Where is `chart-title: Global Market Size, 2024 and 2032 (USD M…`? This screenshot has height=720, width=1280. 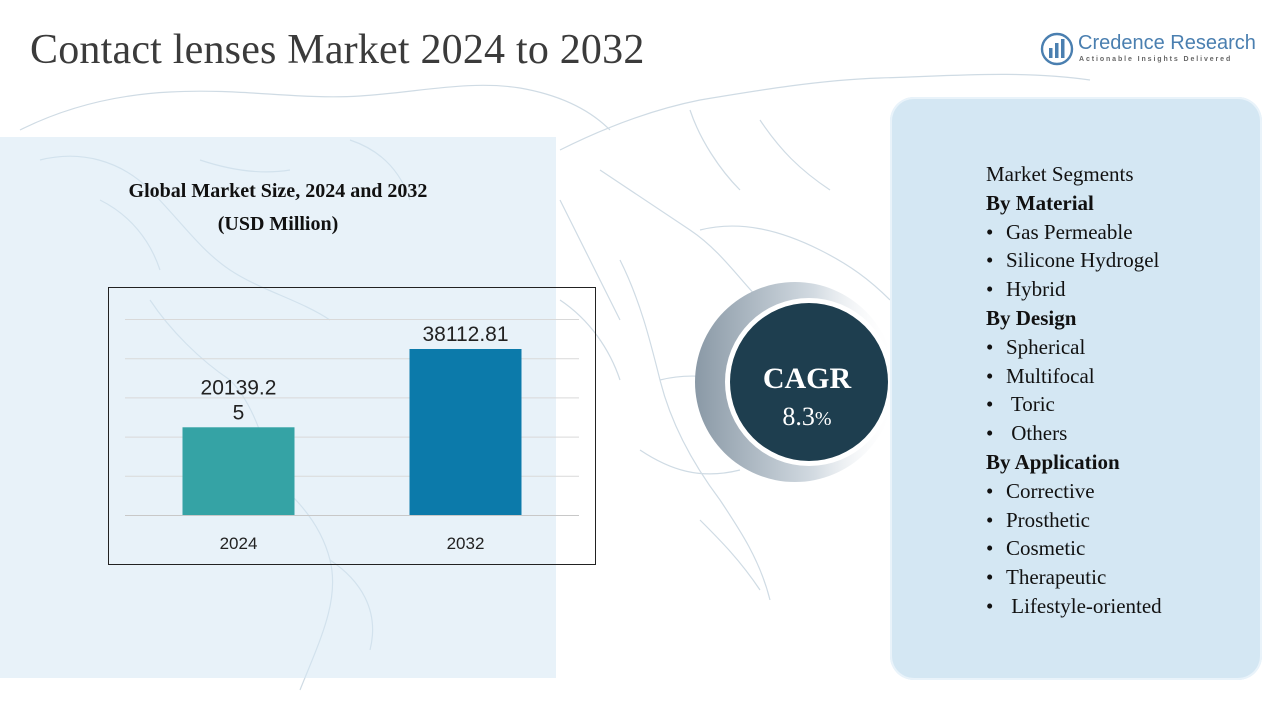
chart-title: Global Market Size, 2024 and 2032 (USD M… is located at coordinates (278, 208).